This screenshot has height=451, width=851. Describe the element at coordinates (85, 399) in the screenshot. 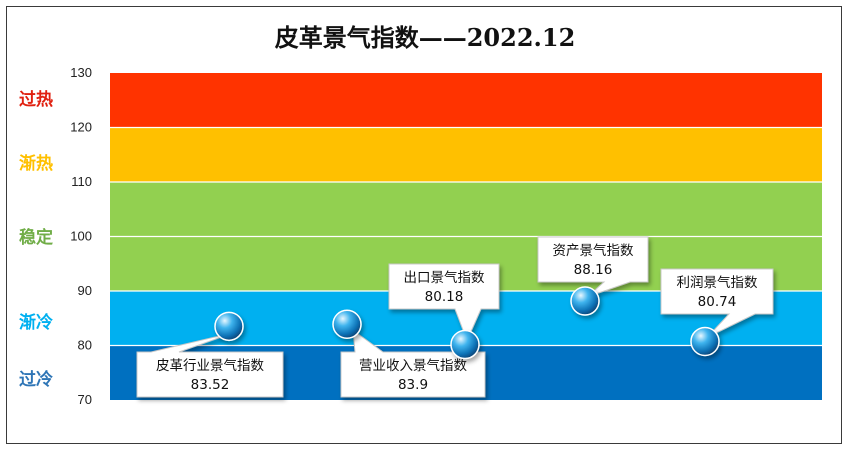

I see `y-tick-label-0: 70` at that location.